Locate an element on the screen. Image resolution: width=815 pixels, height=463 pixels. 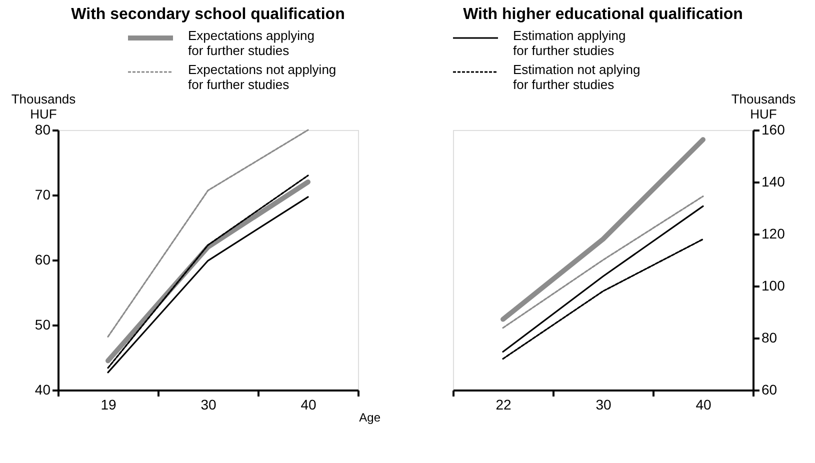
y-tick-label: 50 is located at coordinates (42, 324).